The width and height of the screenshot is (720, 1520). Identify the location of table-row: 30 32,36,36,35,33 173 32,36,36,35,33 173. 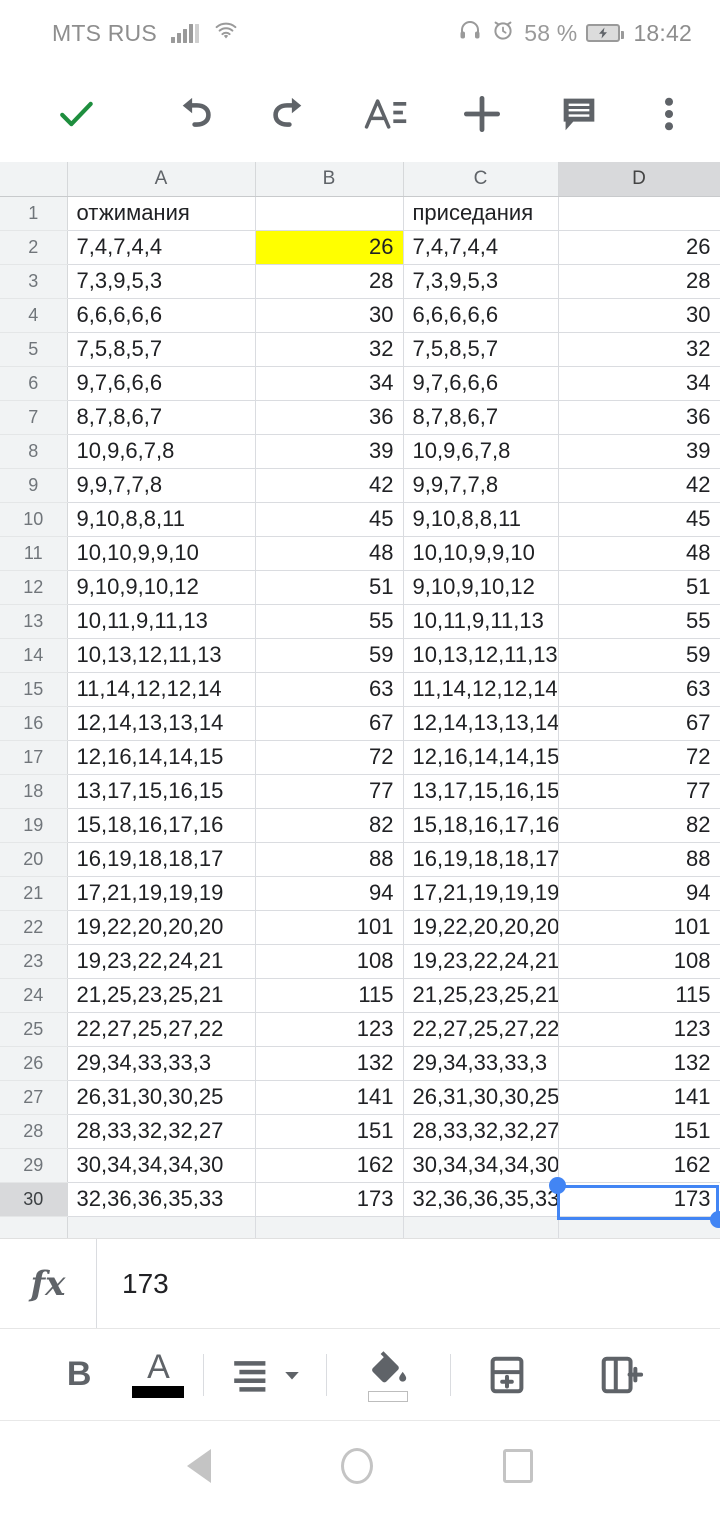
(360, 1199).